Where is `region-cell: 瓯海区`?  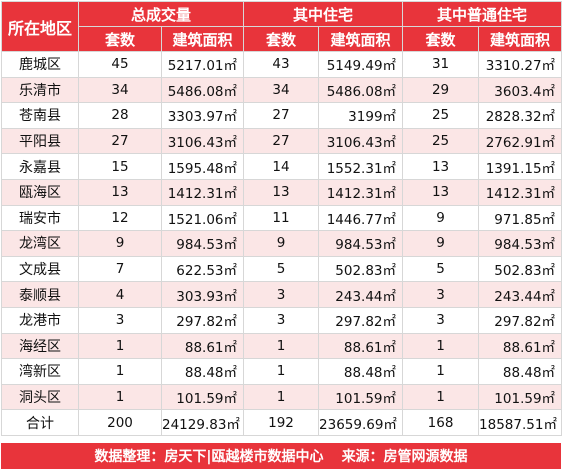
region-cell: 瓯海区 is located at coordinates (40, 192).